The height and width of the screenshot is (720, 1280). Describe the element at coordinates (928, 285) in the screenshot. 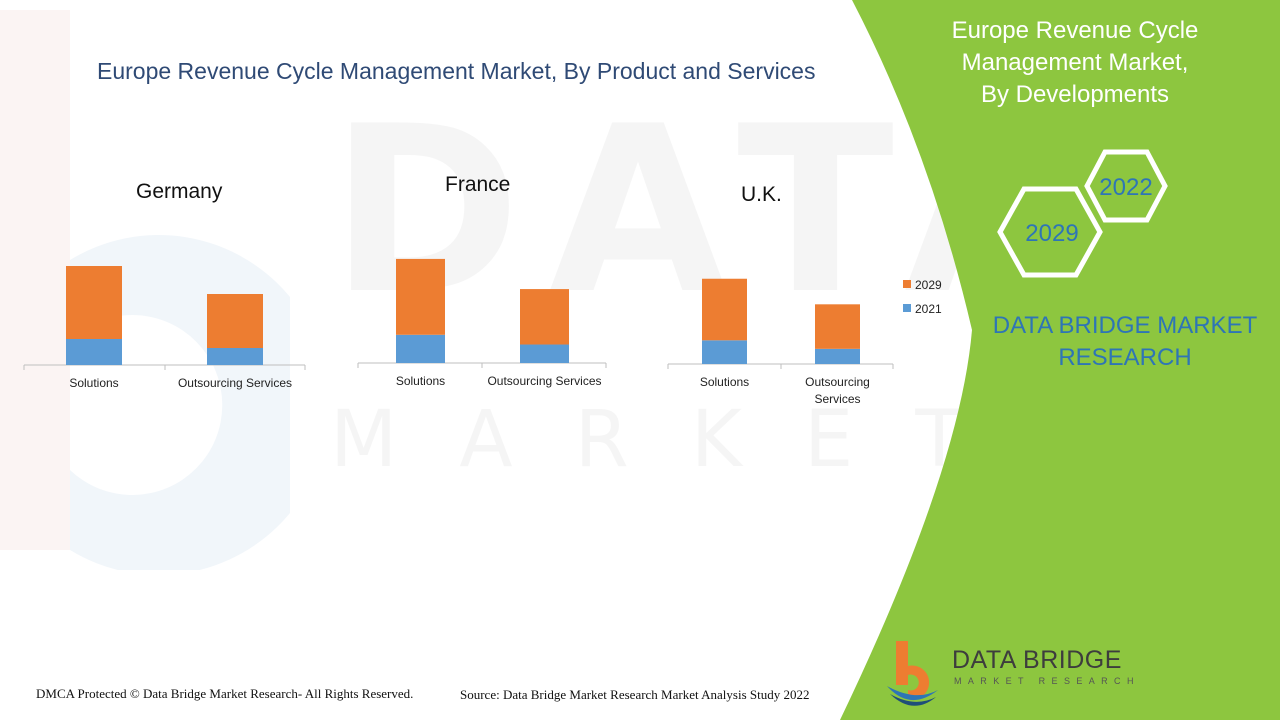

I see `legend-label-2029: 2029` at that location.